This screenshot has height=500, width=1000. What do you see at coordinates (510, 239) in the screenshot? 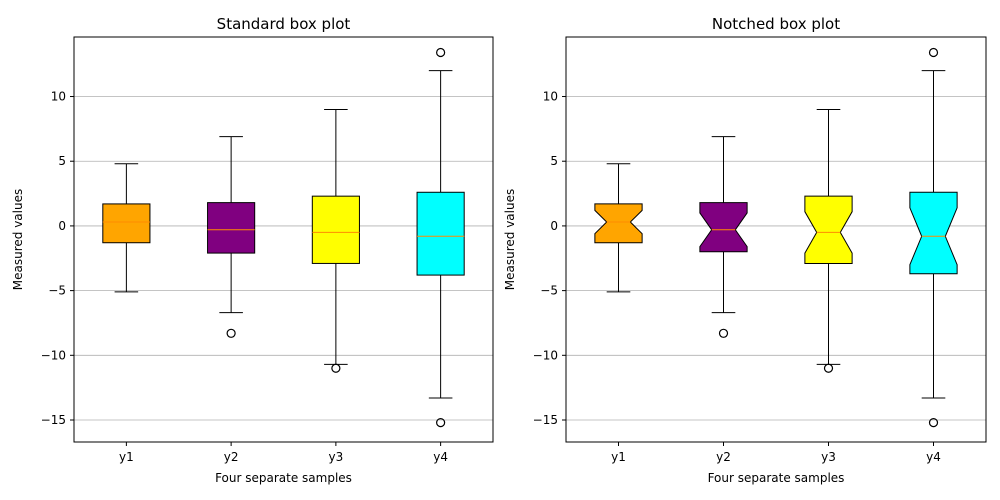
I see `p1-ylabel: Measured values` at bounding box center [510, 239].